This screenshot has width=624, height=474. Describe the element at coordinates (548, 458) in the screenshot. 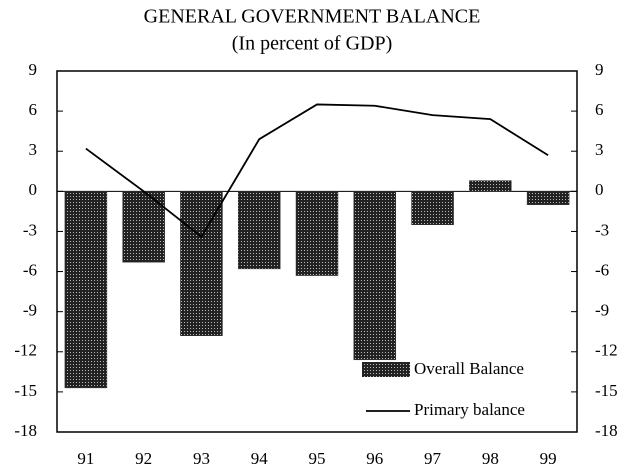

I see `x-tick-label: 99` at that location.